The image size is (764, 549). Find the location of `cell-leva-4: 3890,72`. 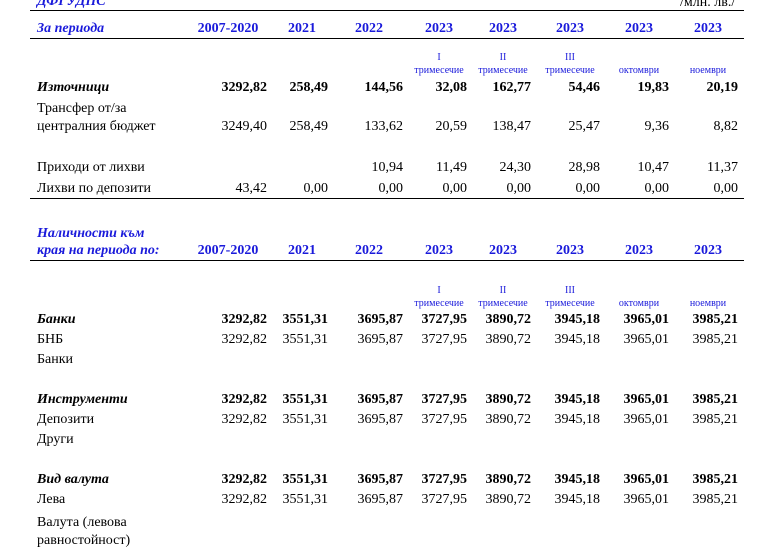

cell-leva-4: 3890,72 is located at coordinates (508, 499).